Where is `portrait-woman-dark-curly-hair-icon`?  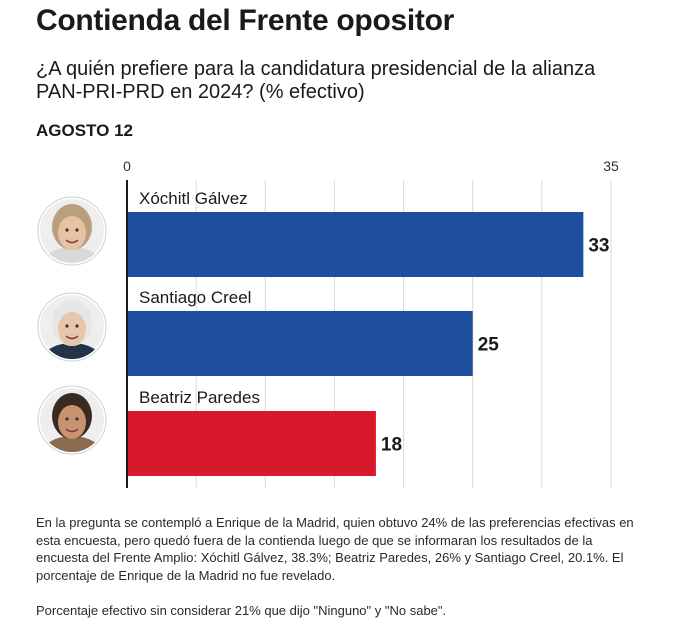 portrait-woman-dark-curly-hair-icon is located at coordinates (72, 420).